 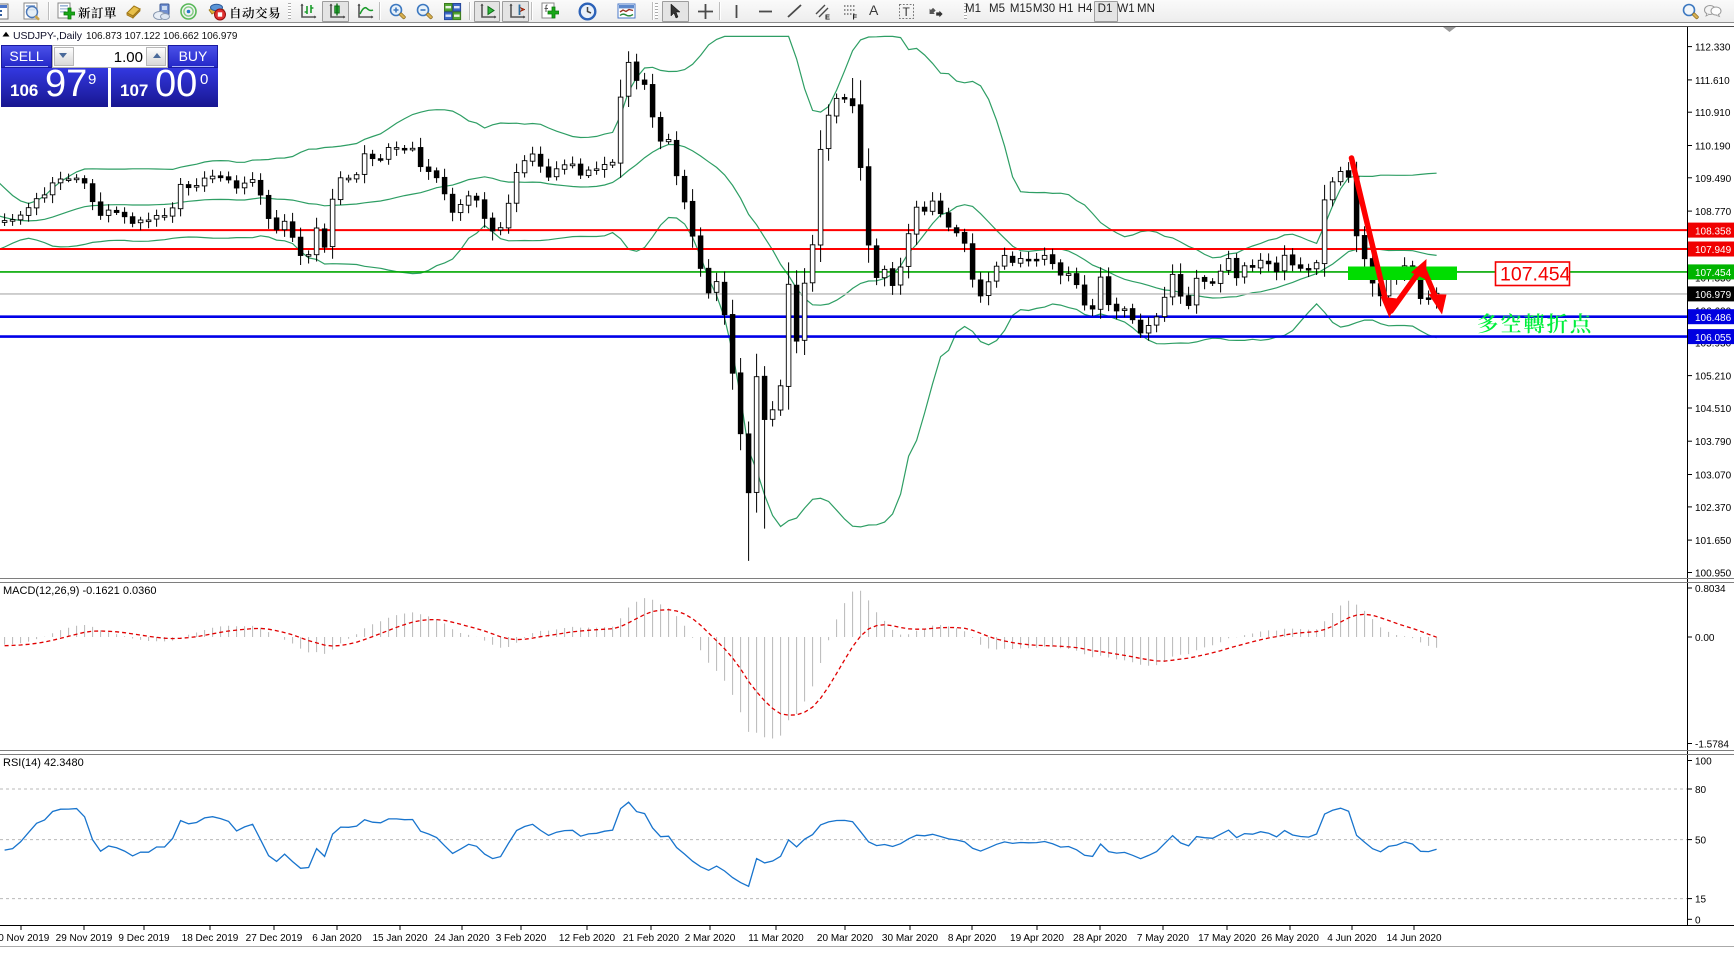 What do you see at coordinates (162, 36) in the screenshot?
I see `svg-text:106.873 107.122 106.662 106.97: 106.873 107.122 106.662 106.979` at bounding box center [162, 36].